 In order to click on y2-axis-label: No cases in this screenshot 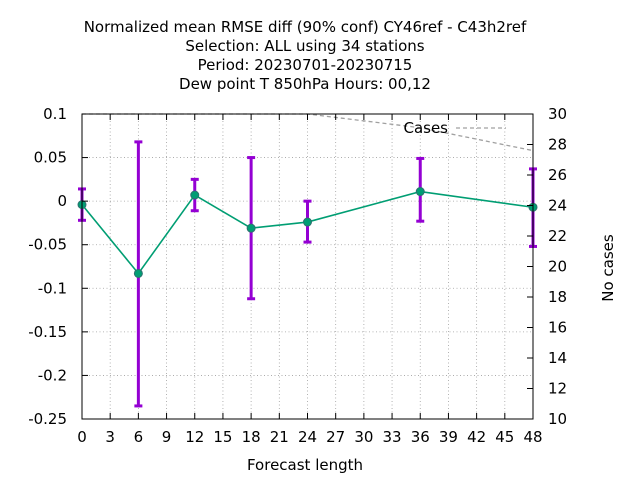, I will do `click(608, 268)`.